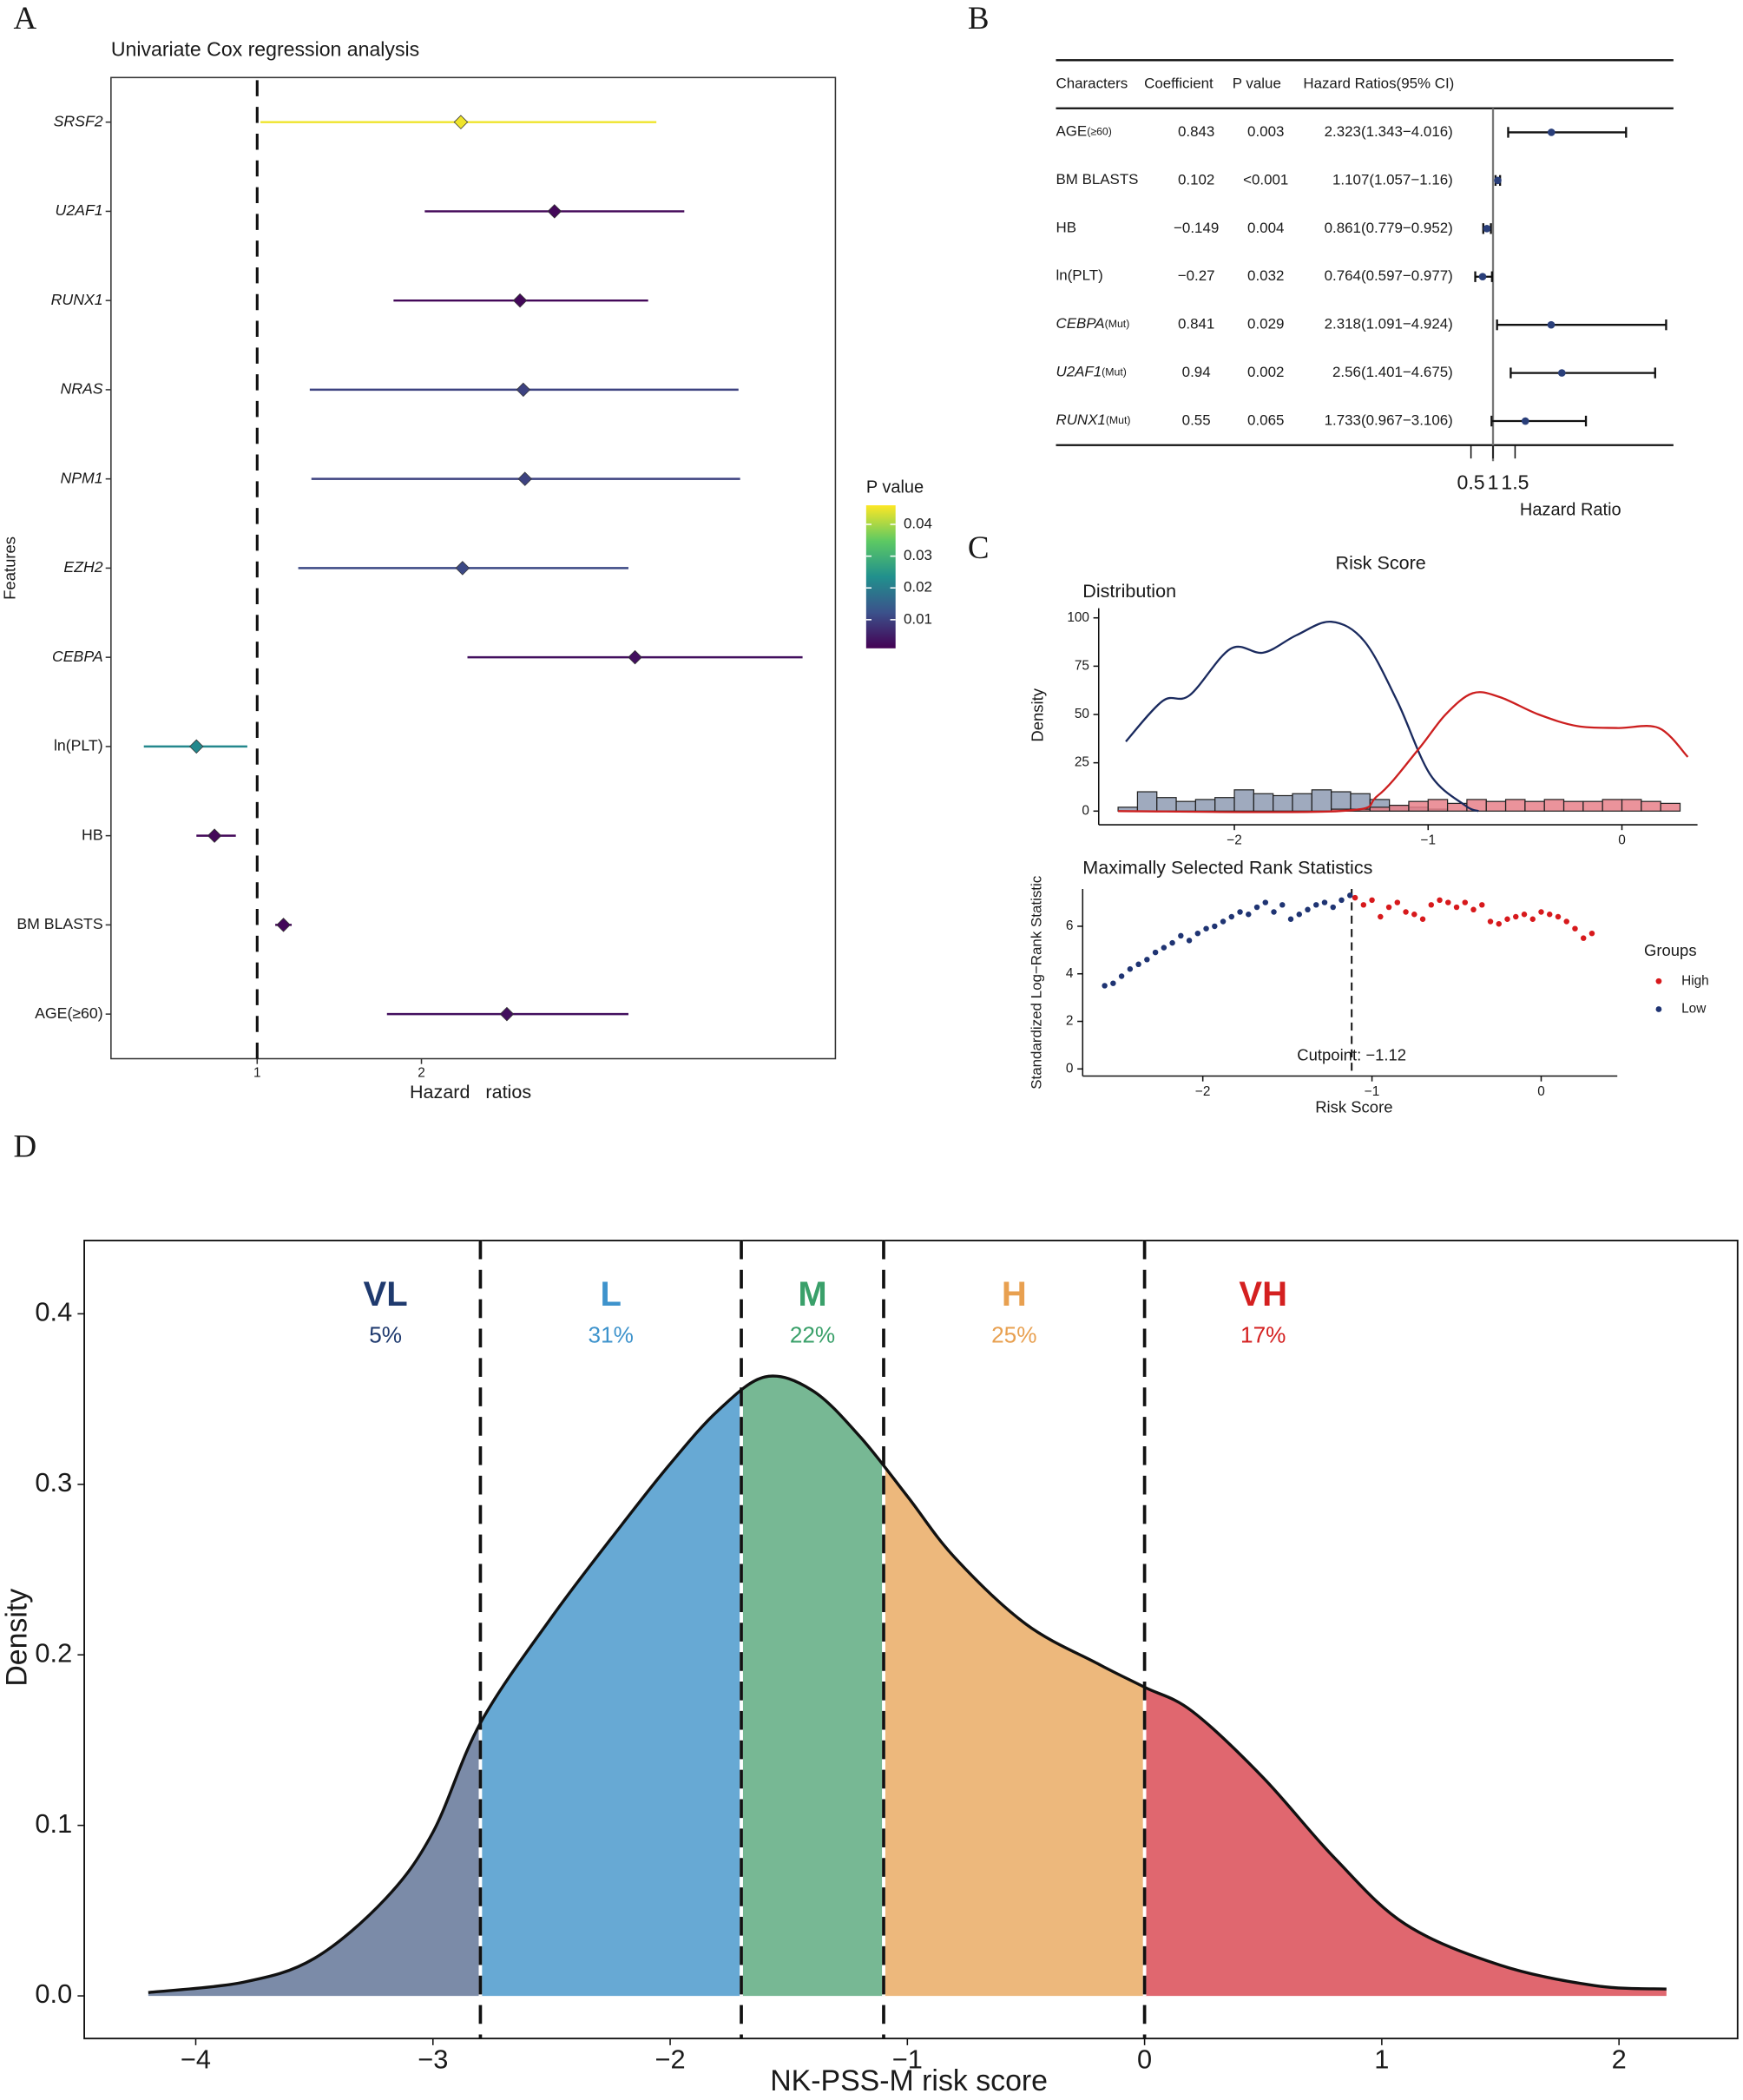 The height and width of the screenshot is (2100, 1743). I want to click on x-tick-label: 1, so click(257, 1073).